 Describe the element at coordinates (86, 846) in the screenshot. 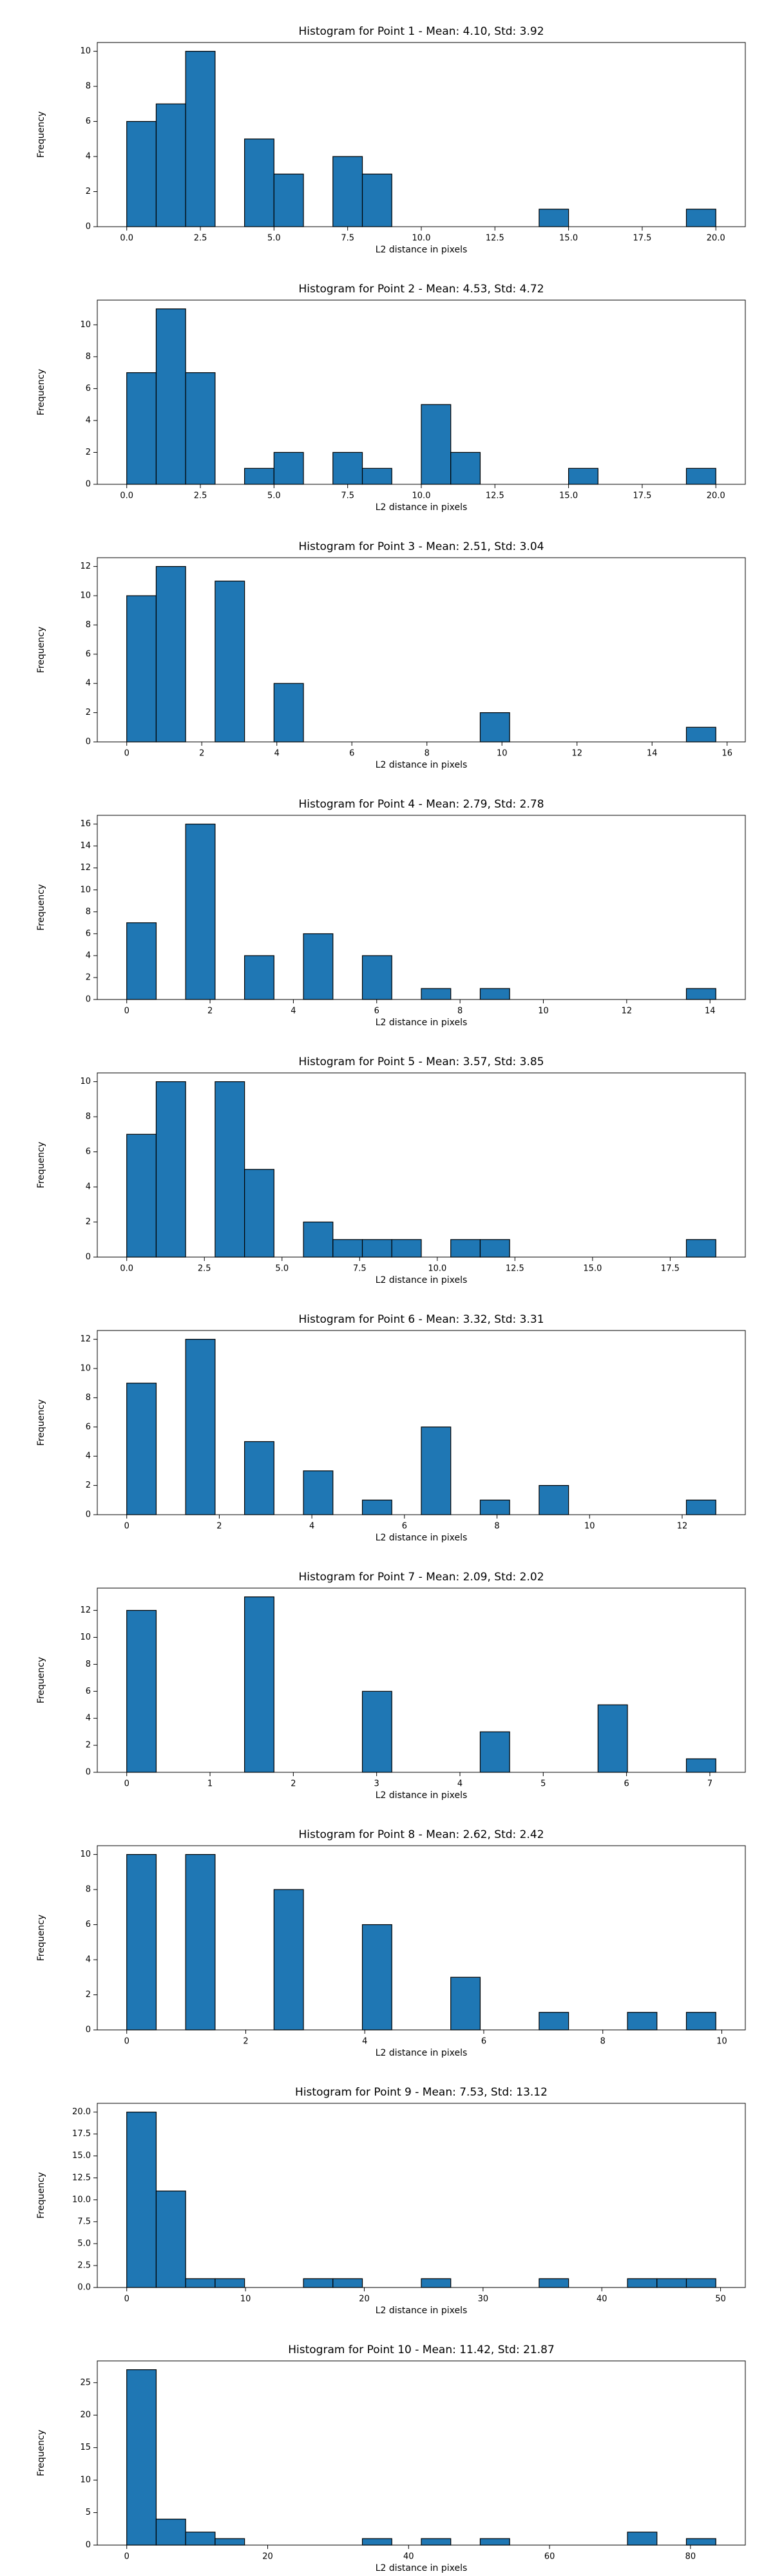

I see `y-tick-label: 14` at that location.